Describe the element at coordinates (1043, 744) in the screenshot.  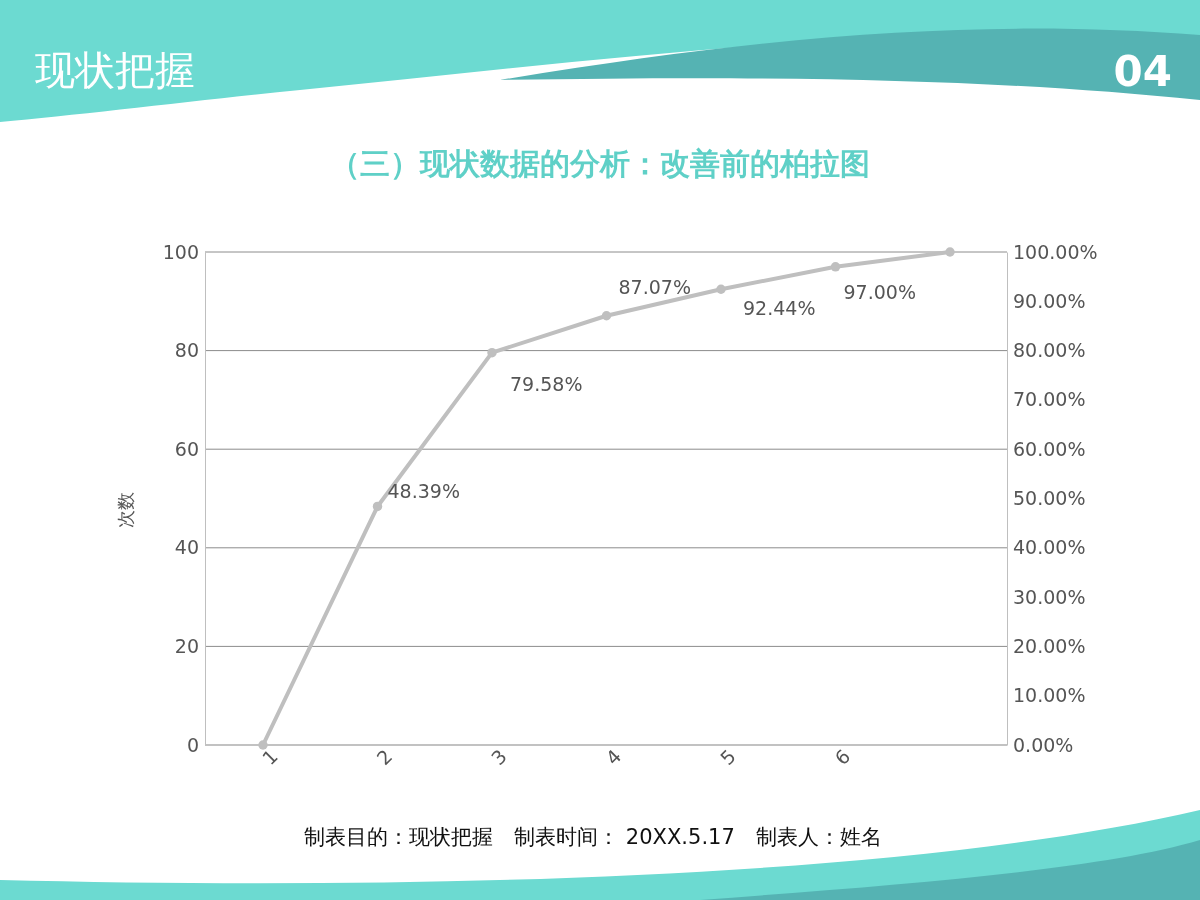
I see `y2-tick-label: 0.00%` at that location.